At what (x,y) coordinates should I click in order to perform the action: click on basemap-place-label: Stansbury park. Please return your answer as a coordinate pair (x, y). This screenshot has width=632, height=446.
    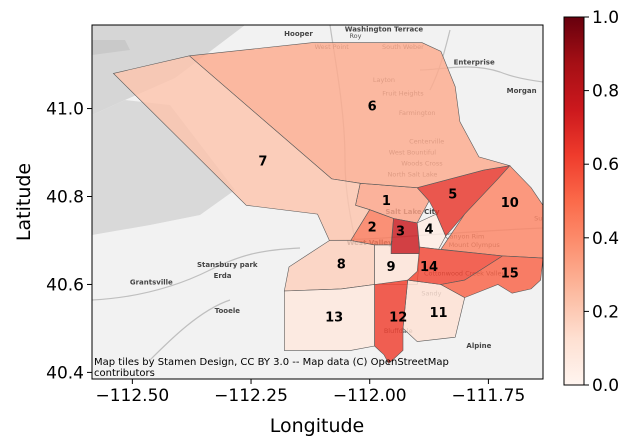
    Looking at the image, I should click on (227, 265).